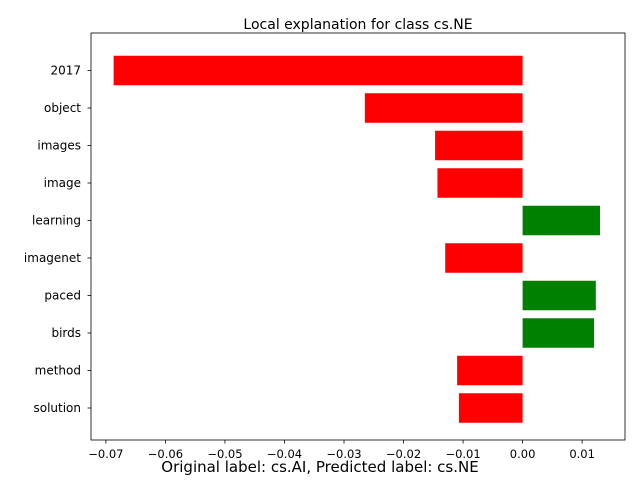 The width and height of the screenshot is (640, 480). What do you see at coordinates (484, 258) in the screenshot?
I see `bar-imagenet` at bounding box center [484, 258].